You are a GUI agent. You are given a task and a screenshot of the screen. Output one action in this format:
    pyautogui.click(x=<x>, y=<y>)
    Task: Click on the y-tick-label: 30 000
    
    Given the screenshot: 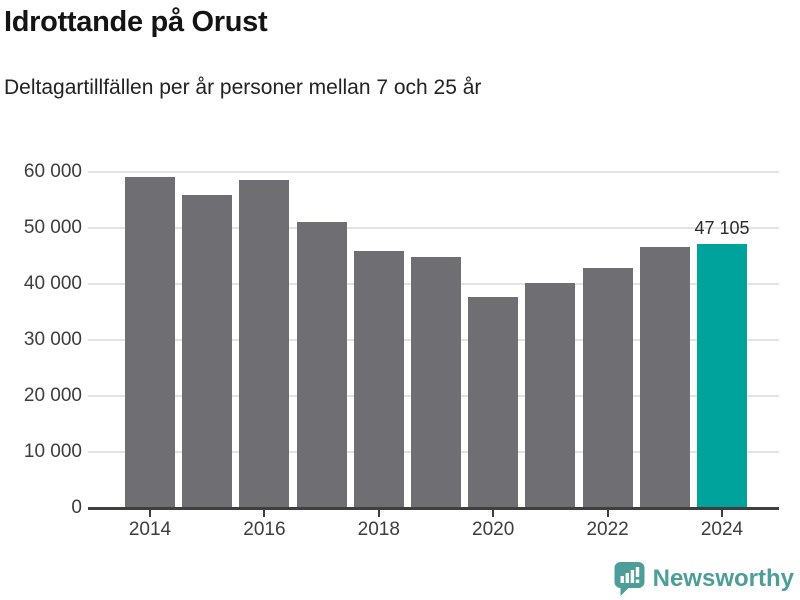 What is the action you would take?
    pyautogui.click(x=52, y=339)
    